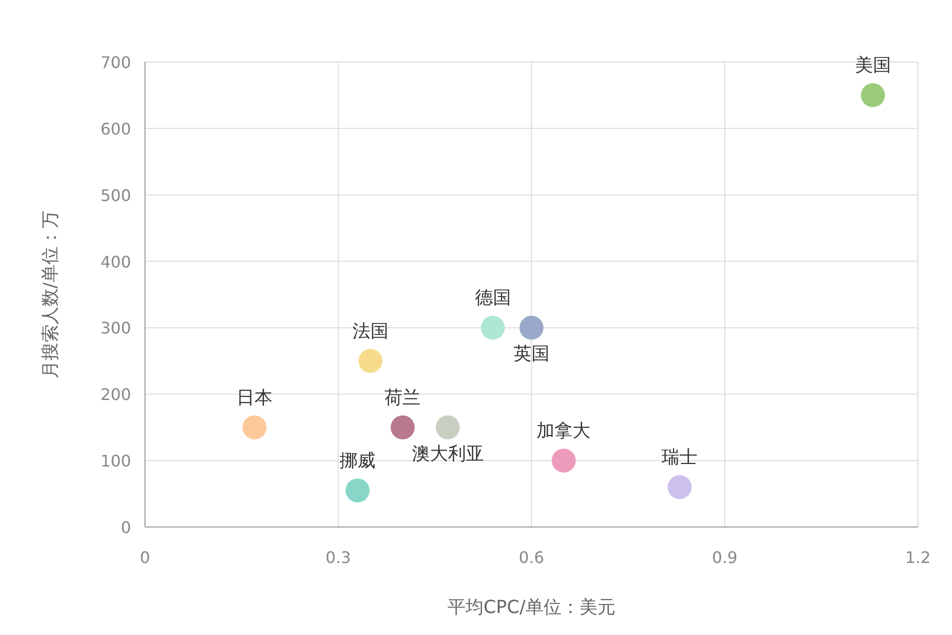 The height and width of the screenshot is (635, 952). I want to click on y-tick-label: 500, so click(115, 195).